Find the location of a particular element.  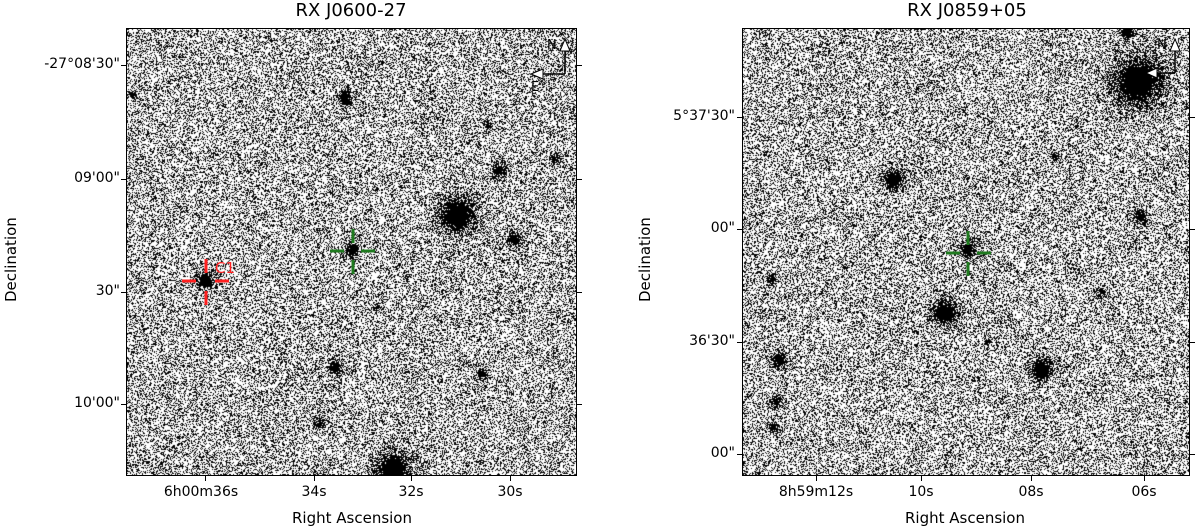

panel-2-overlay: N is located at coordinates (1063, 156).